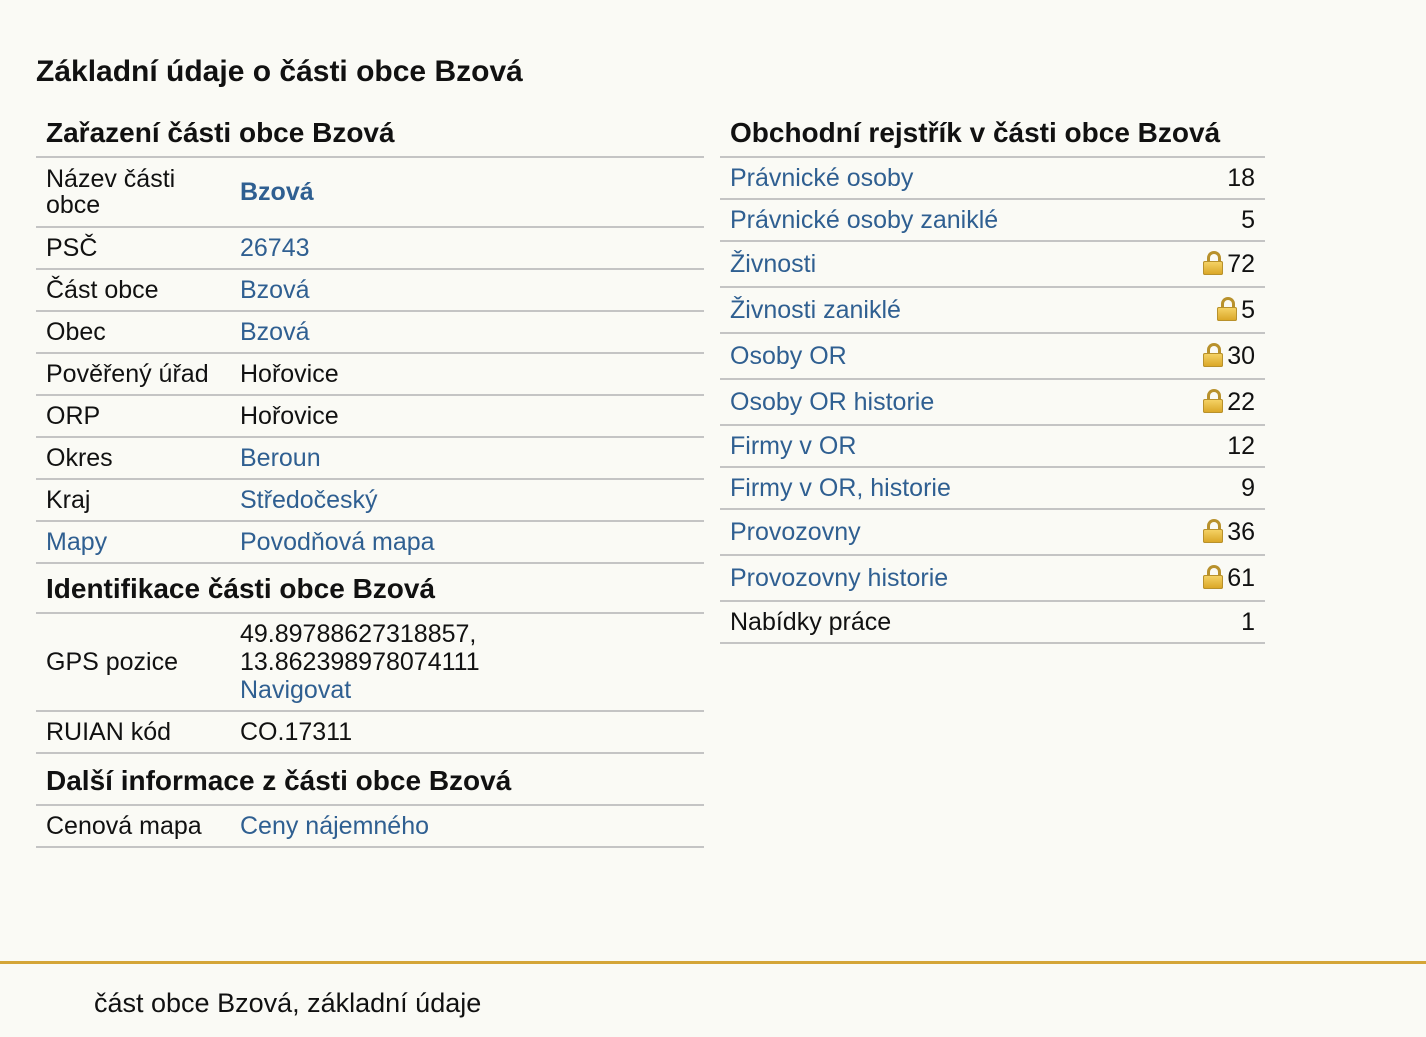 This screenshot has width=1426, height=1037. I want to click on register-item-count: 1, so click(1248, 622).